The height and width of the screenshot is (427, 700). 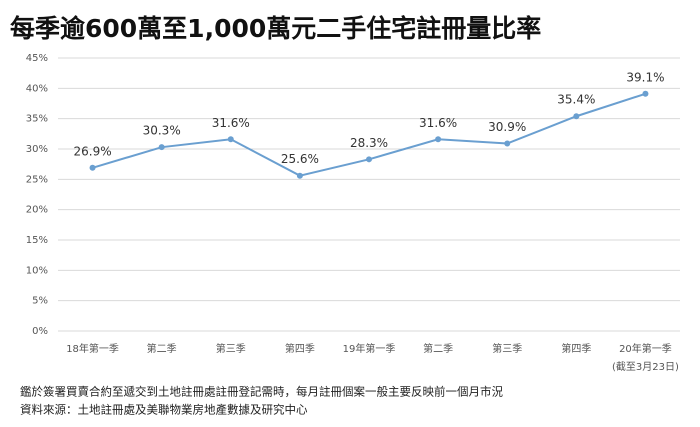 What do you see at coordinates (37, 149) in the screenshot?
I see `y-tick-label: 30%` at bounding box center [37, 149].